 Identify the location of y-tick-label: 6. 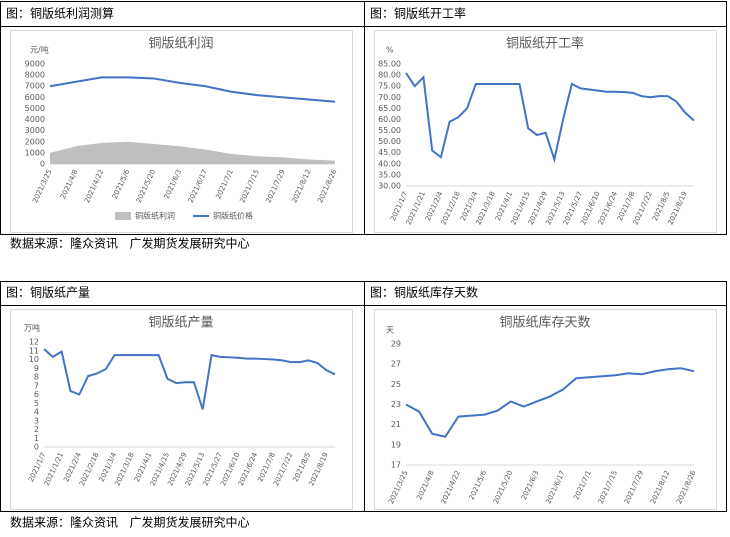
(36, 394).